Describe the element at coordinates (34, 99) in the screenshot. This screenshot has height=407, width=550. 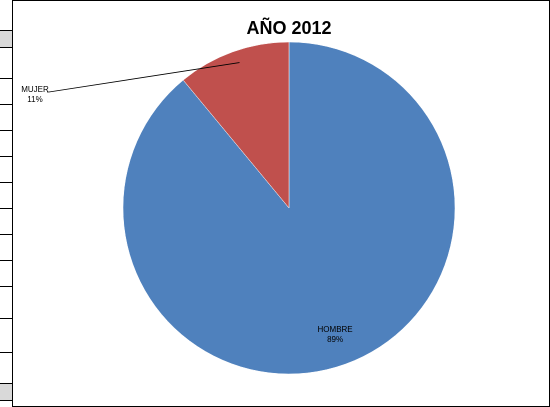
I see `data-label-percent-mujer: 11%` at that location.